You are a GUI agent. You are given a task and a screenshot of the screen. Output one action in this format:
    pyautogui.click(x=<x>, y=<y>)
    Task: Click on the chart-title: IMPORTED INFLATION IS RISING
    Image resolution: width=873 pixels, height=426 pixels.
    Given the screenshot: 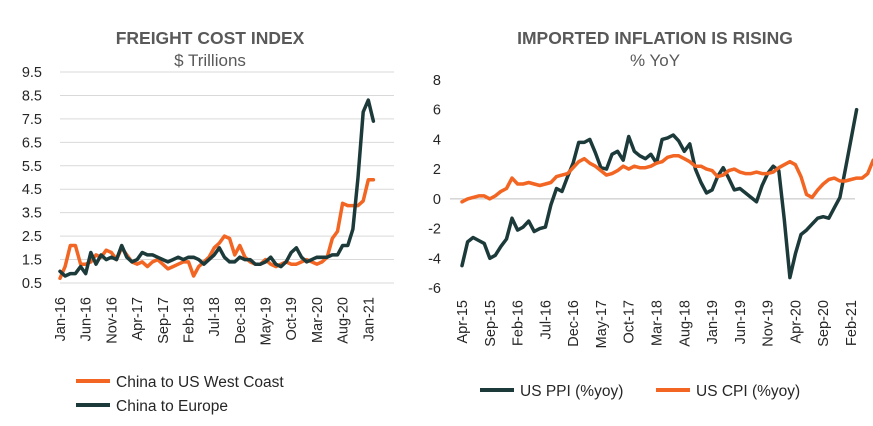 What is the action you would take?
    pyautogui.click(x=655, y=38)
    